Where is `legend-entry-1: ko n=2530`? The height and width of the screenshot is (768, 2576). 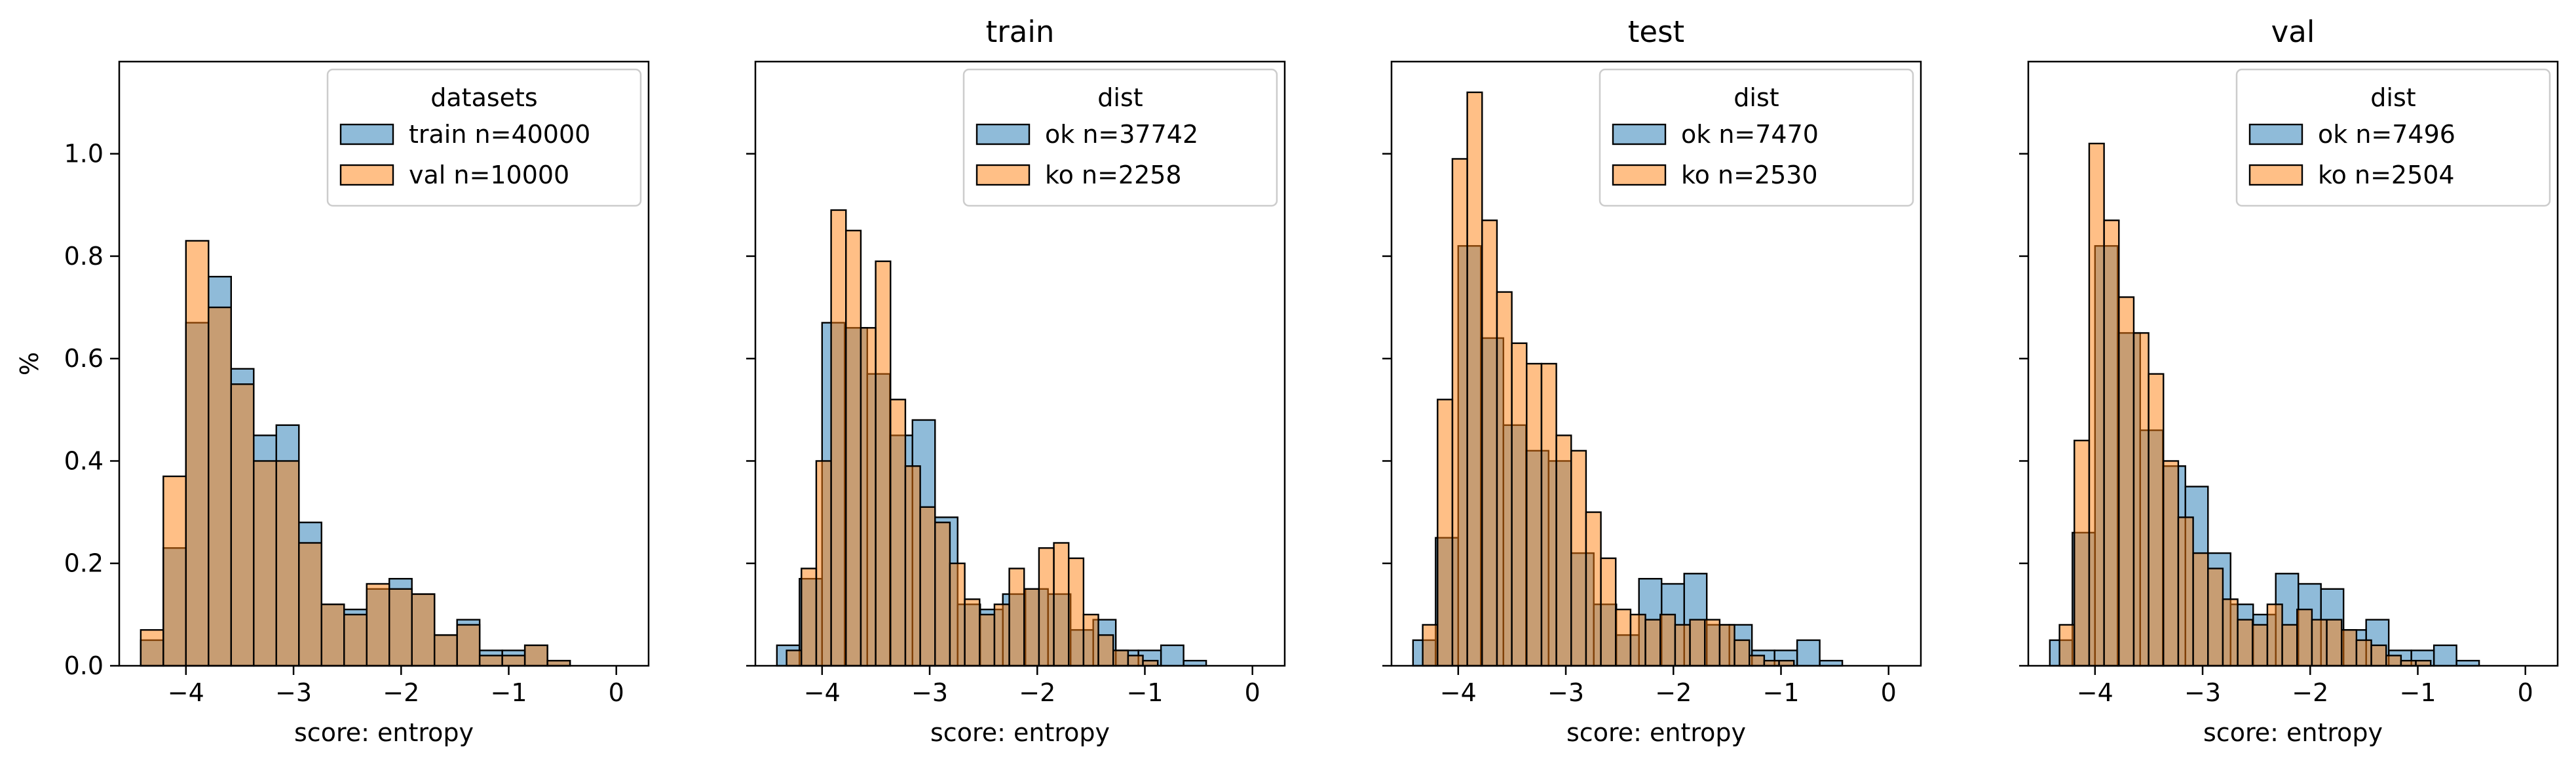
legend-entry-1: ko n=2530 is located at coordinates (1750, 175).